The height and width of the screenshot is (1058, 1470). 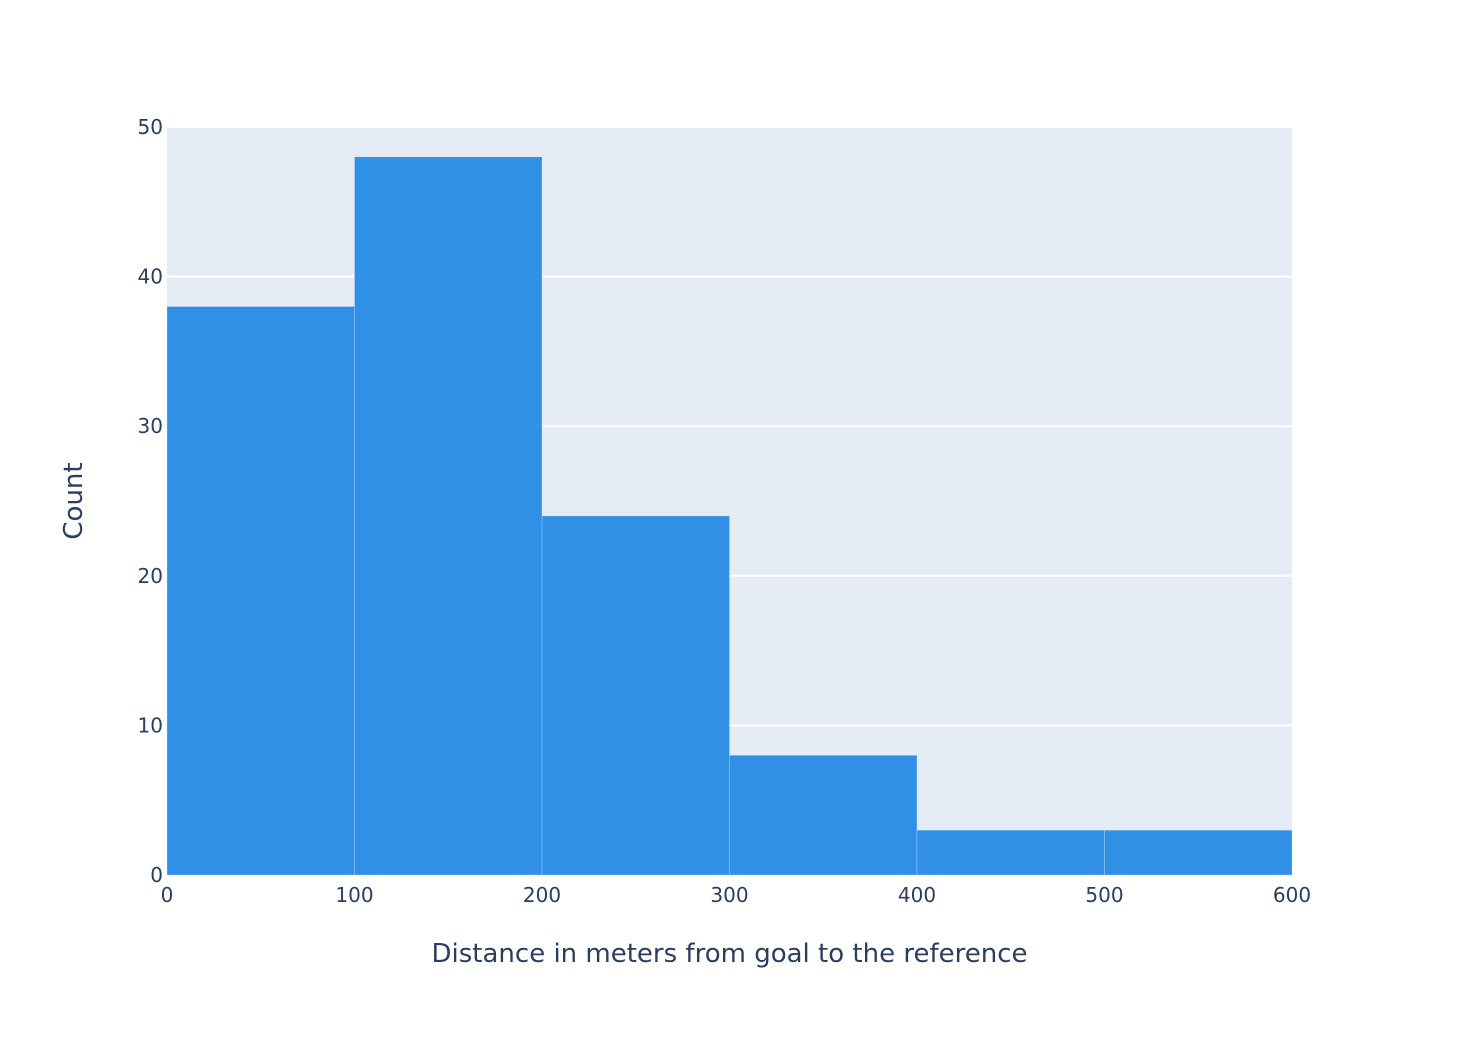 I want to click on y-tick-label: 40, so click(x=150, y=277).